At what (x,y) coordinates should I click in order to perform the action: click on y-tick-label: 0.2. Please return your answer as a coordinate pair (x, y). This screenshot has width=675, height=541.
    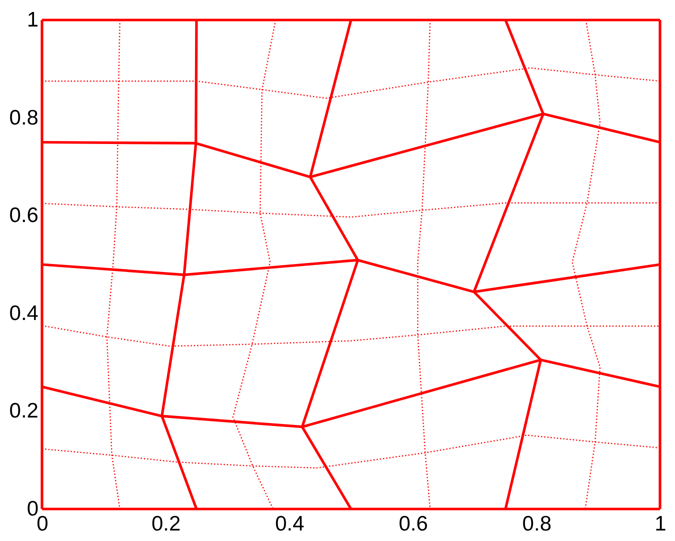
    Looking at the image, I should click on (23, 411).